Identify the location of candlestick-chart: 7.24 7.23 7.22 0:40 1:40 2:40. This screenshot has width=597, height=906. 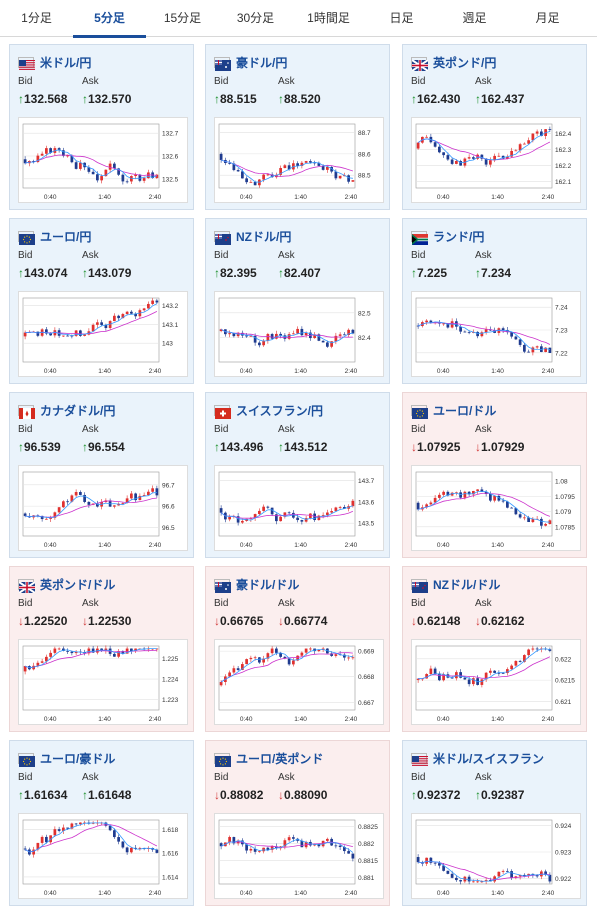
(496, 334).